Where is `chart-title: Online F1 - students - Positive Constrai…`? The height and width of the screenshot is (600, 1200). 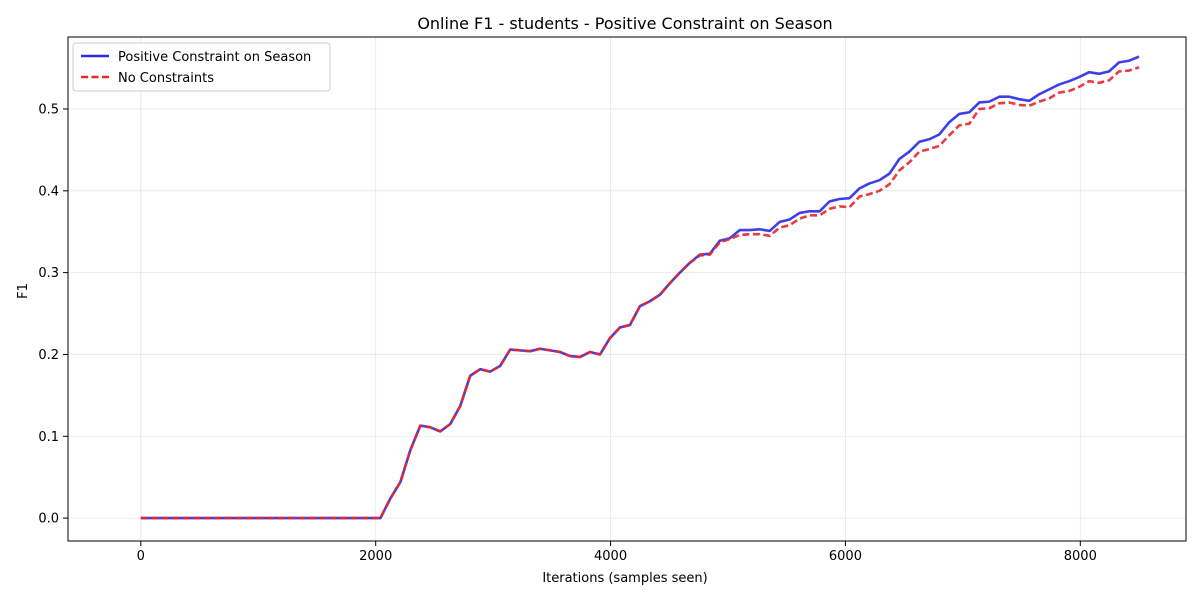
chart-title: Online F1 - students - Positive Constrai… is located at coordinates (624, 23).